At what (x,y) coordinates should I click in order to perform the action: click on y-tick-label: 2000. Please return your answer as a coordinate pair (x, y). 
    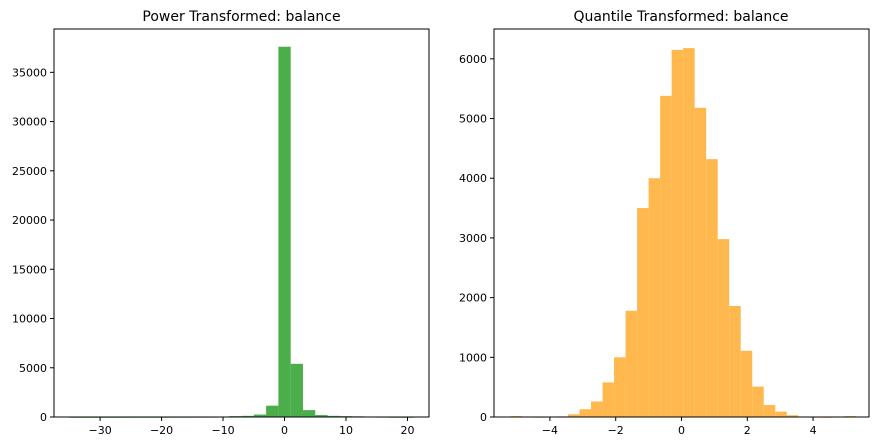
    Looking at the image, I should click on (473, 298).